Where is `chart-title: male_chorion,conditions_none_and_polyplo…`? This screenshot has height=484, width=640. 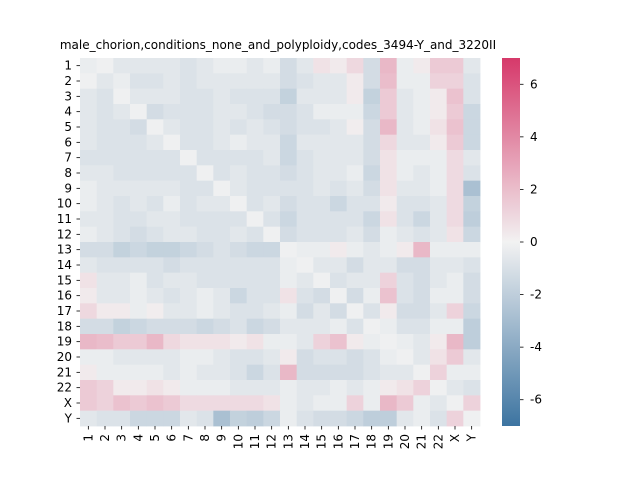
chart-title: male_chorion,conditions_none_and_polyplo… is located at coordinates (278, 45).